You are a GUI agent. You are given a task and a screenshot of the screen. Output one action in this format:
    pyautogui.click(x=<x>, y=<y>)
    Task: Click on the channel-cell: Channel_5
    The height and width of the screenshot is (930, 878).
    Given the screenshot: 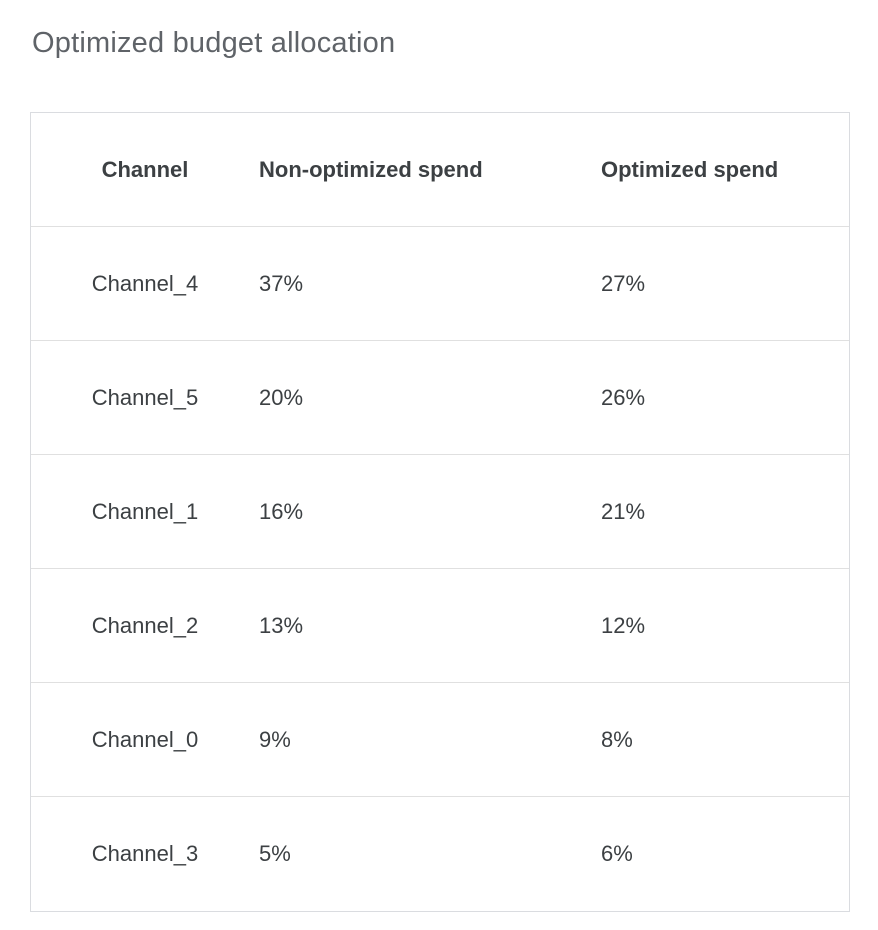 What is the action you would take?
    pyautogui.click(x=145, y=397)
    